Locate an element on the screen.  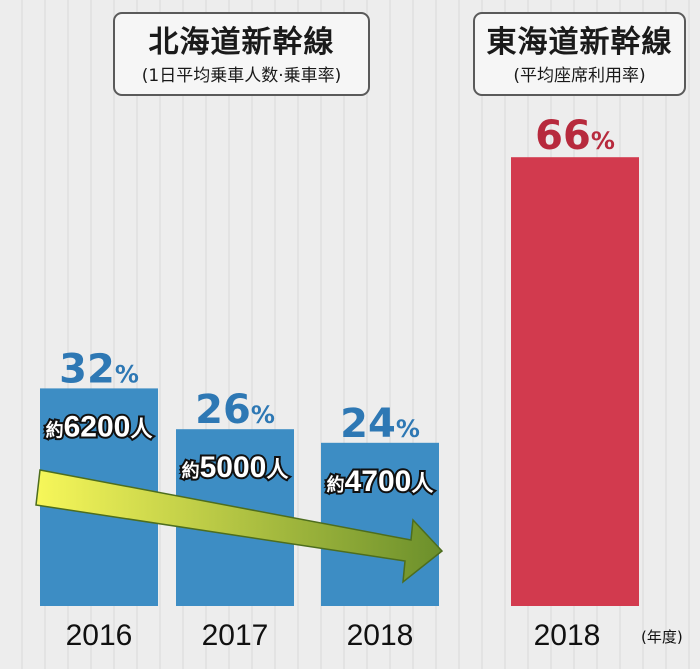
hokkaido-title-box: 北海道新幹線 (1日平均乗車人数·乗車率) is located at coordinates (241, 54).